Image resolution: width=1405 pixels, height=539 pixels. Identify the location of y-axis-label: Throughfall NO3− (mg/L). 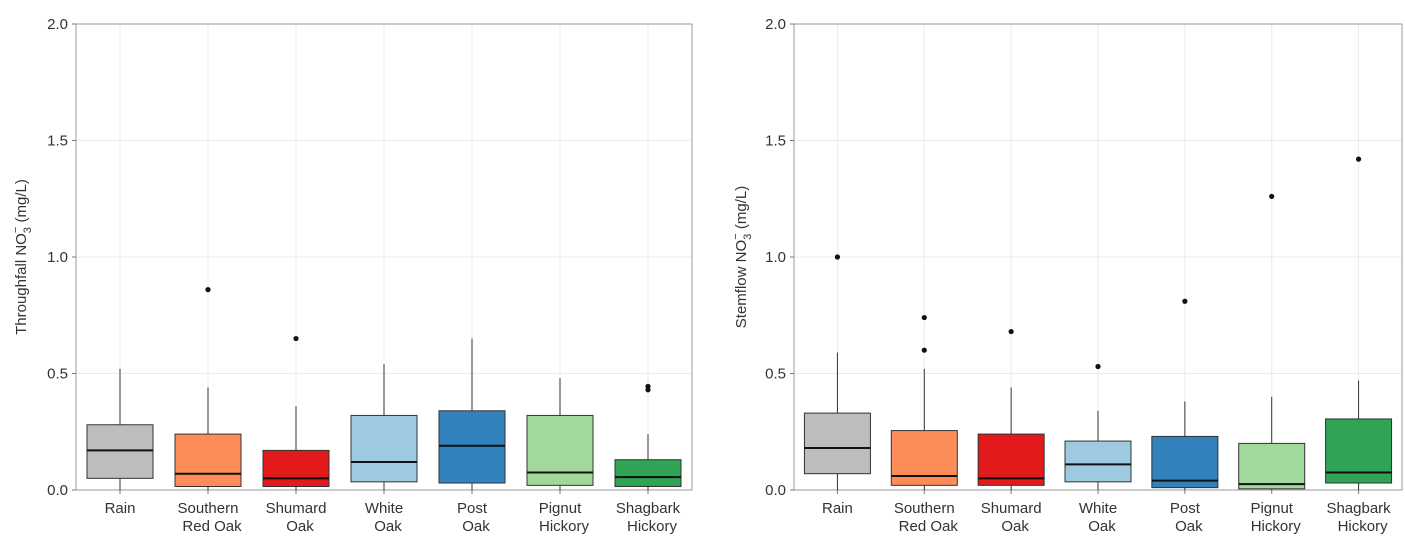
(22, 257).